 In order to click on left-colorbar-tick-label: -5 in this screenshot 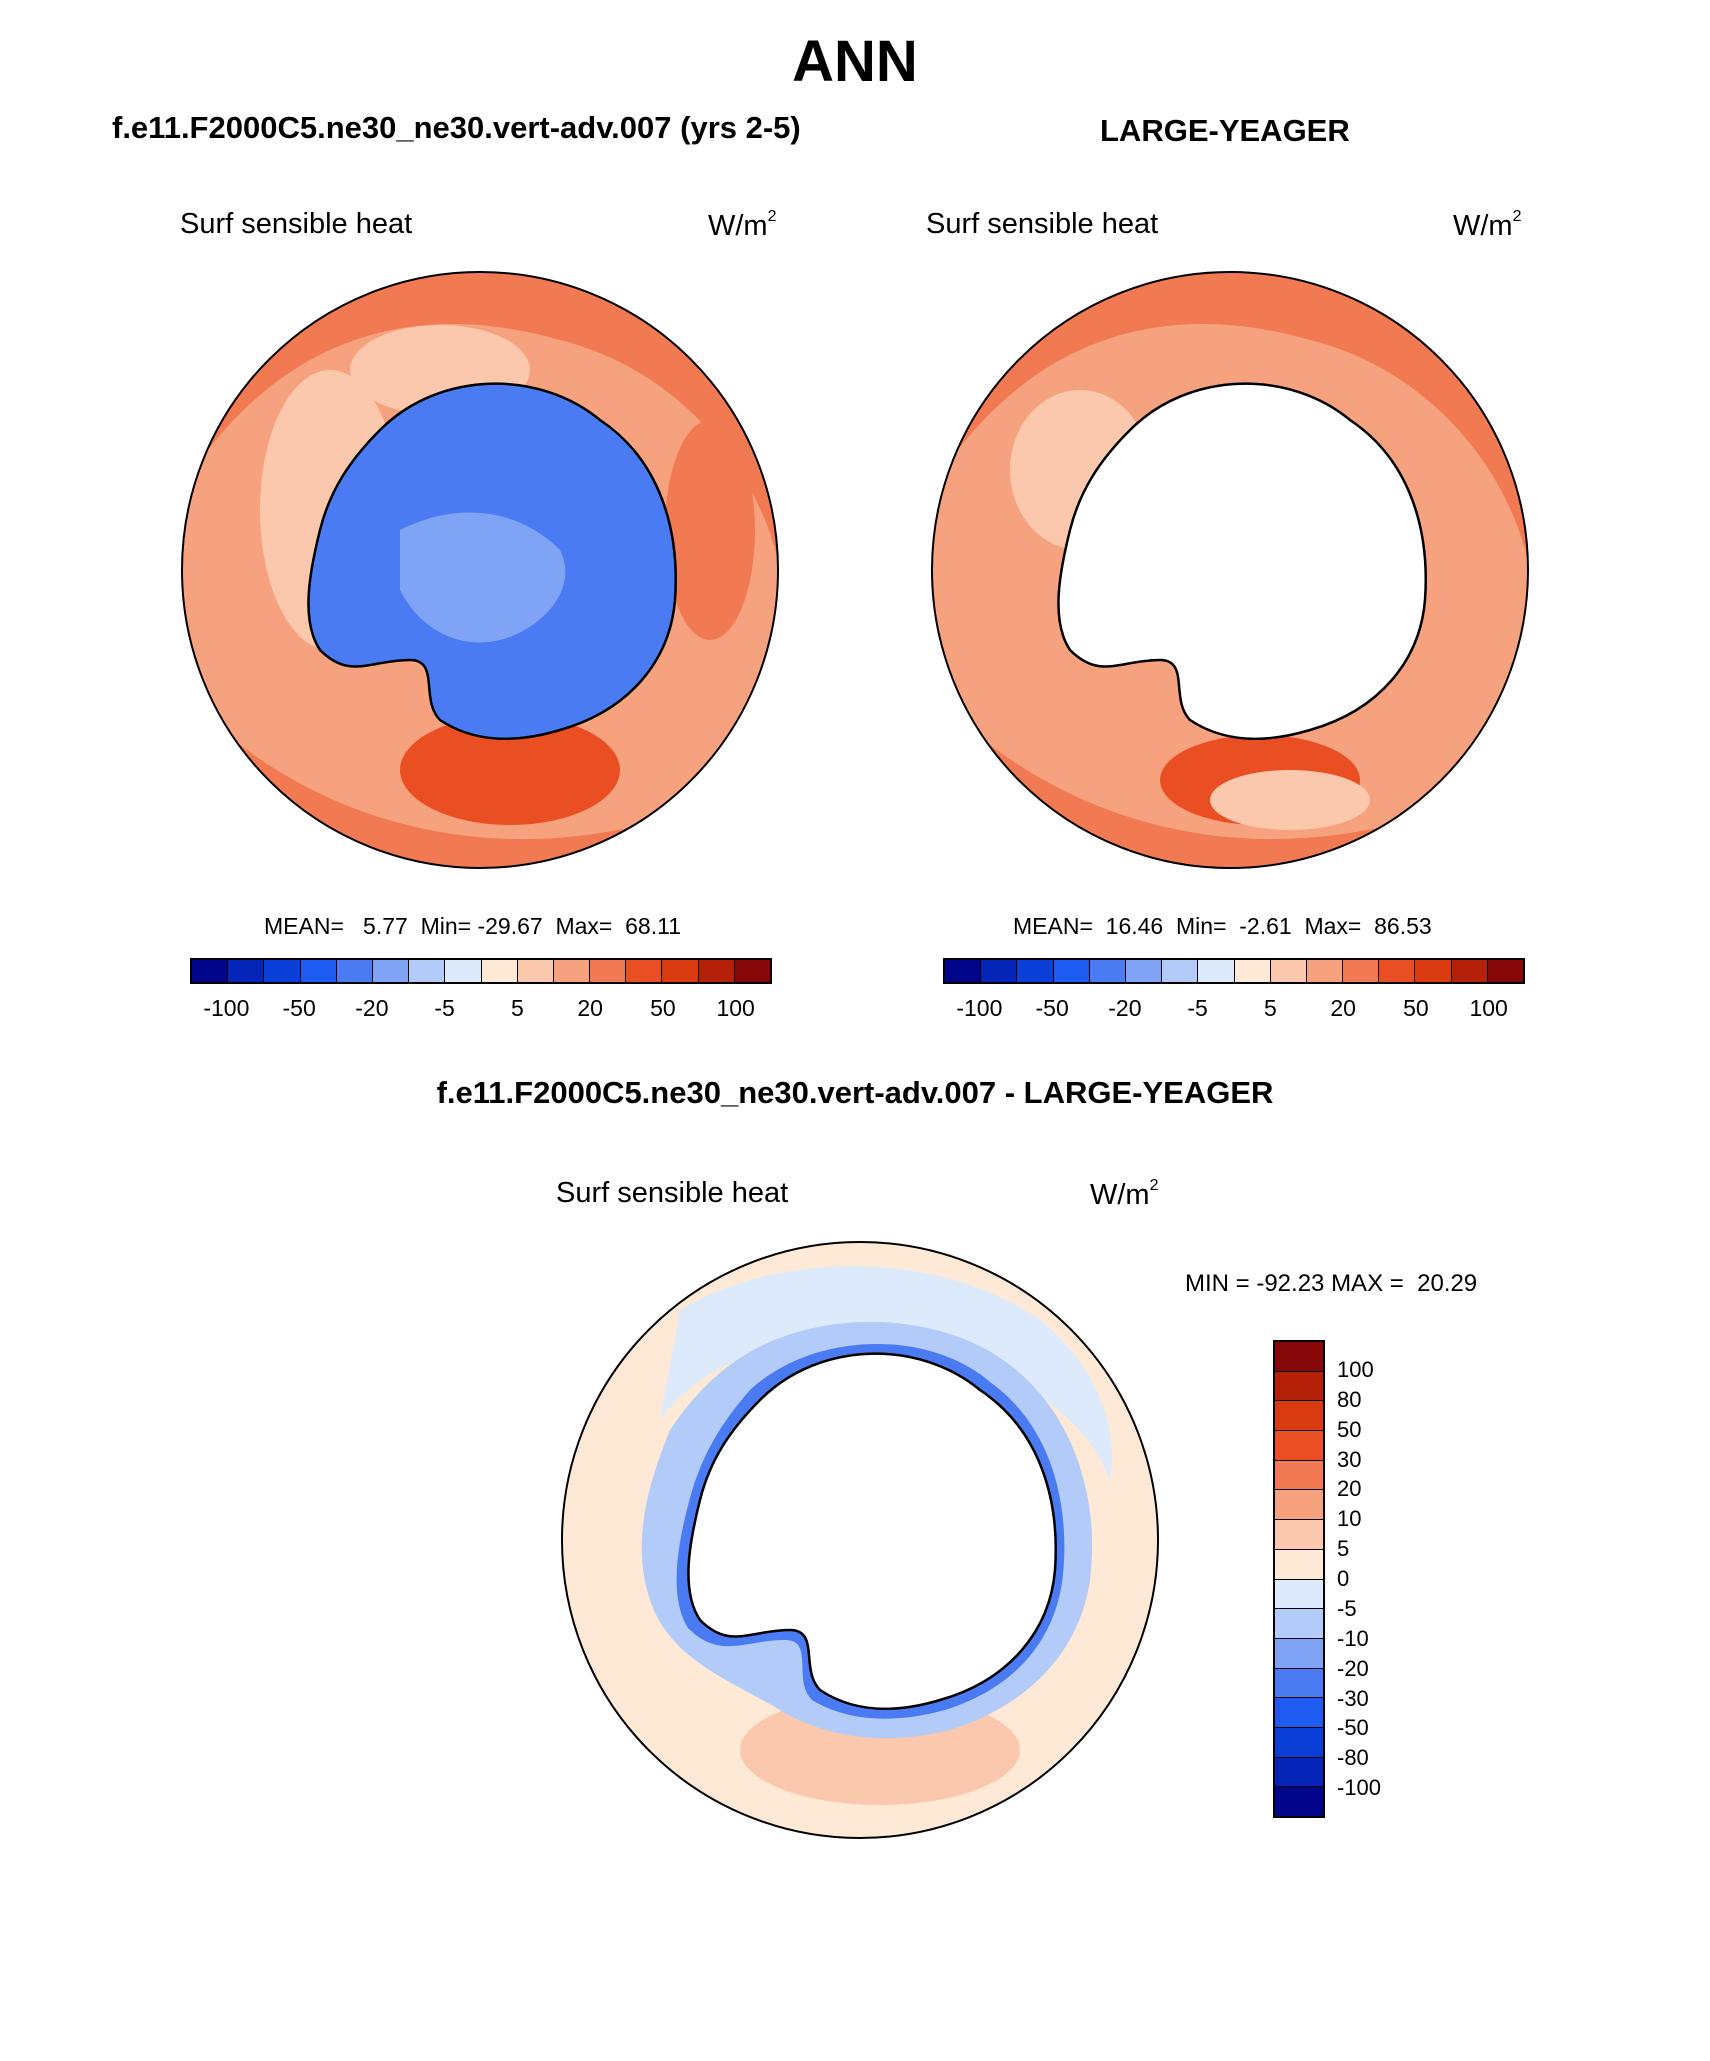, I will do `click(444, 1008)`.